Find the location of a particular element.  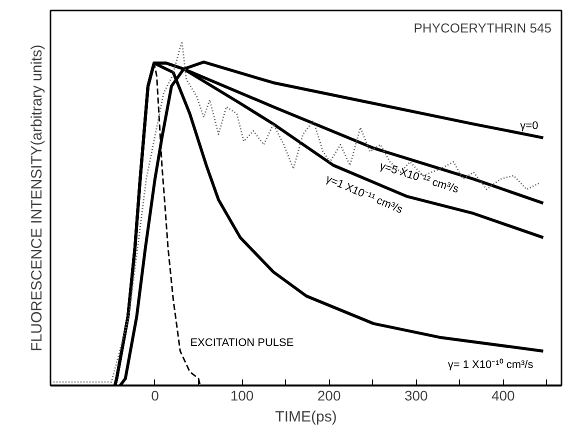

series-label: γ= 1 X10⁻¹⁰ cm³/s is located at coordinates (491, 365).